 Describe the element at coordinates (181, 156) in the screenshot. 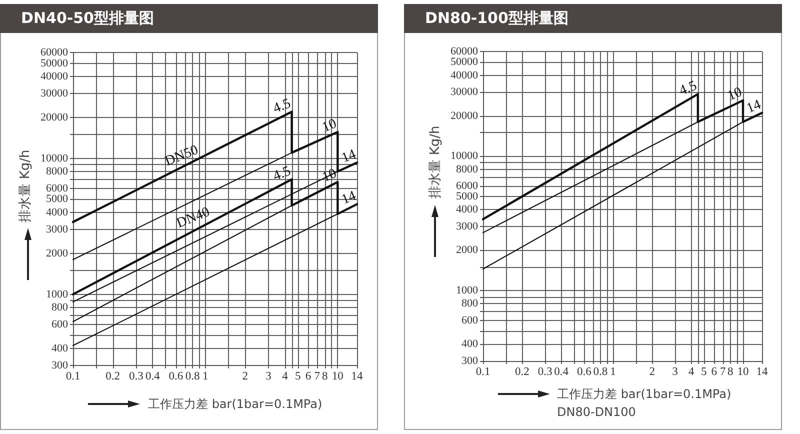

I see `annotation: DN50` at that location.